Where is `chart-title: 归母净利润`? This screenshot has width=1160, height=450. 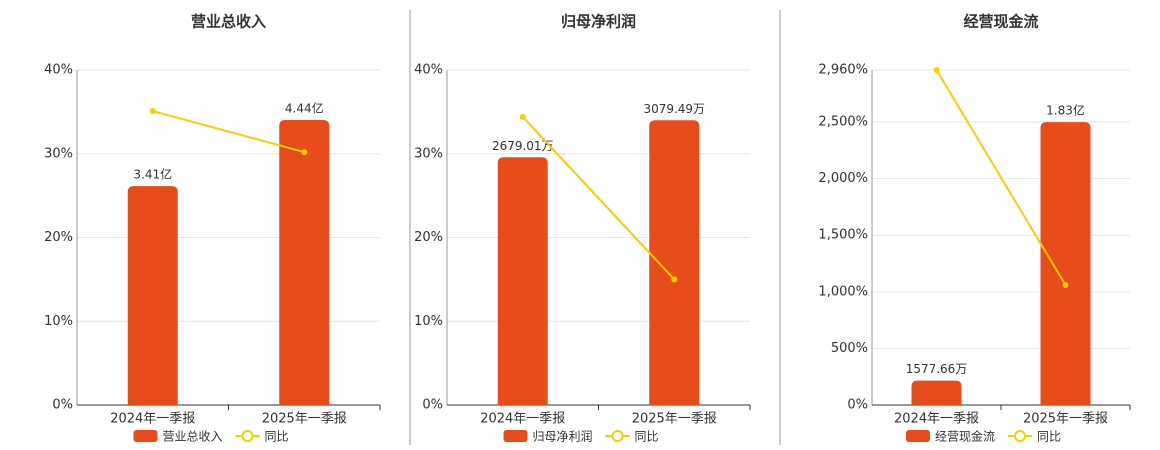 chart-title: 归母净利润 is located at coordinates (598, 22).